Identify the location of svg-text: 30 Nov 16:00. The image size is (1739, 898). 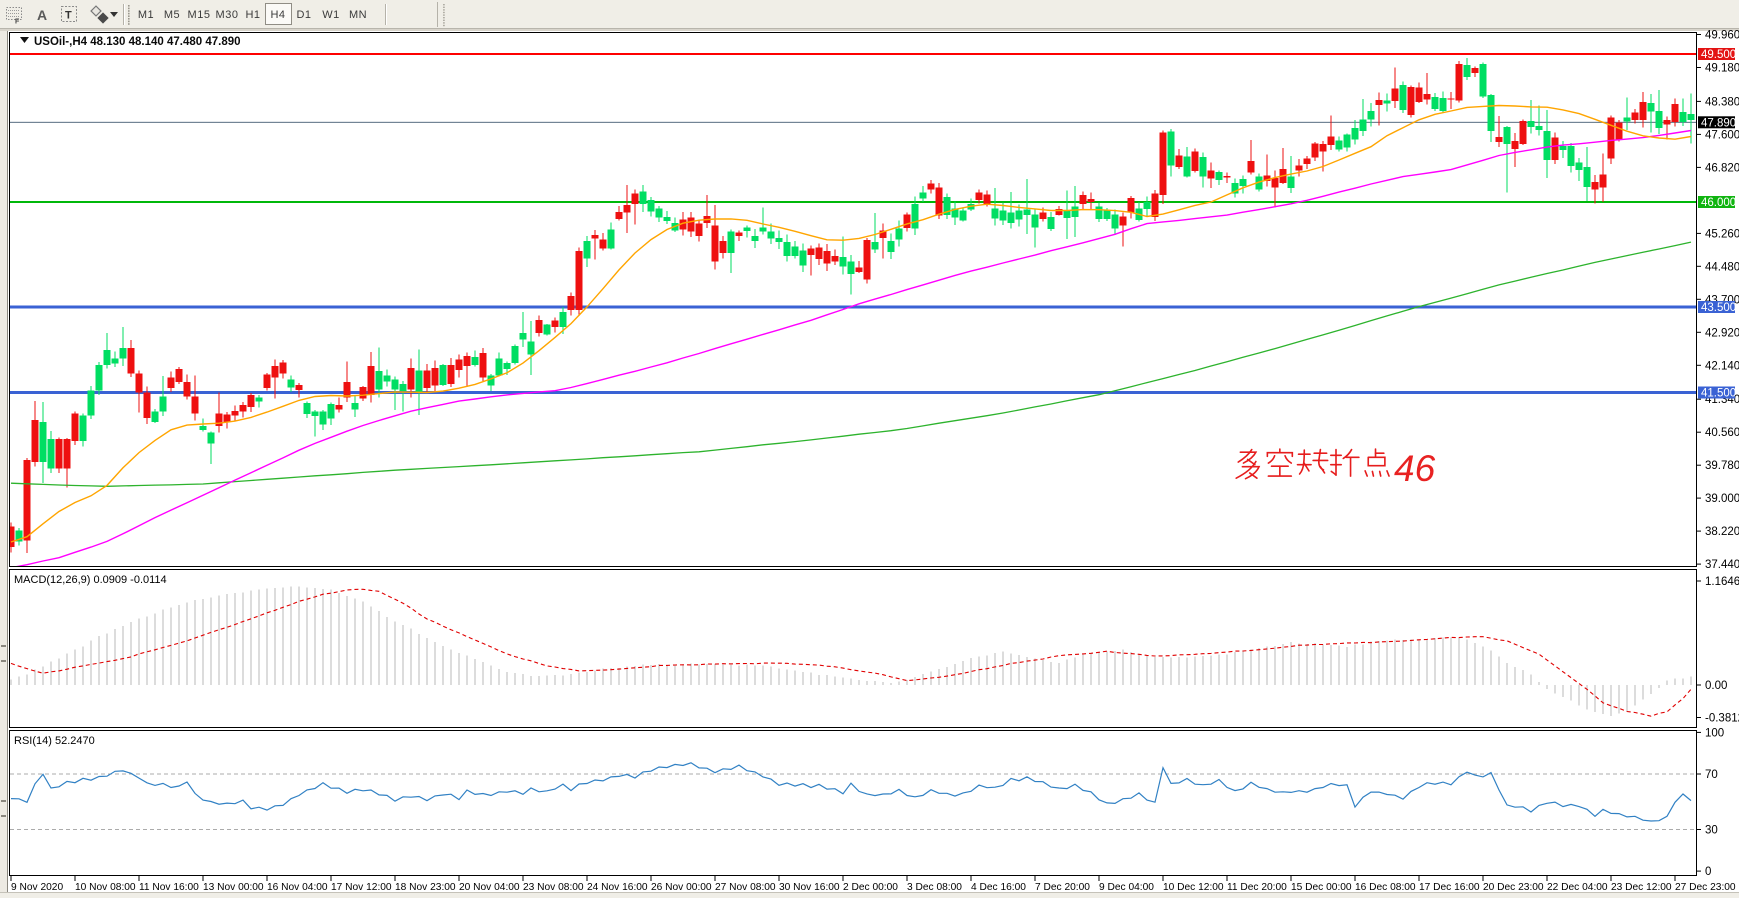
(809, 887).